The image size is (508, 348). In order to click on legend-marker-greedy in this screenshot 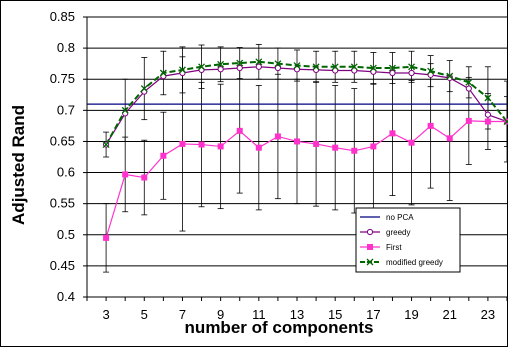, I will do `click(369, 231)`.